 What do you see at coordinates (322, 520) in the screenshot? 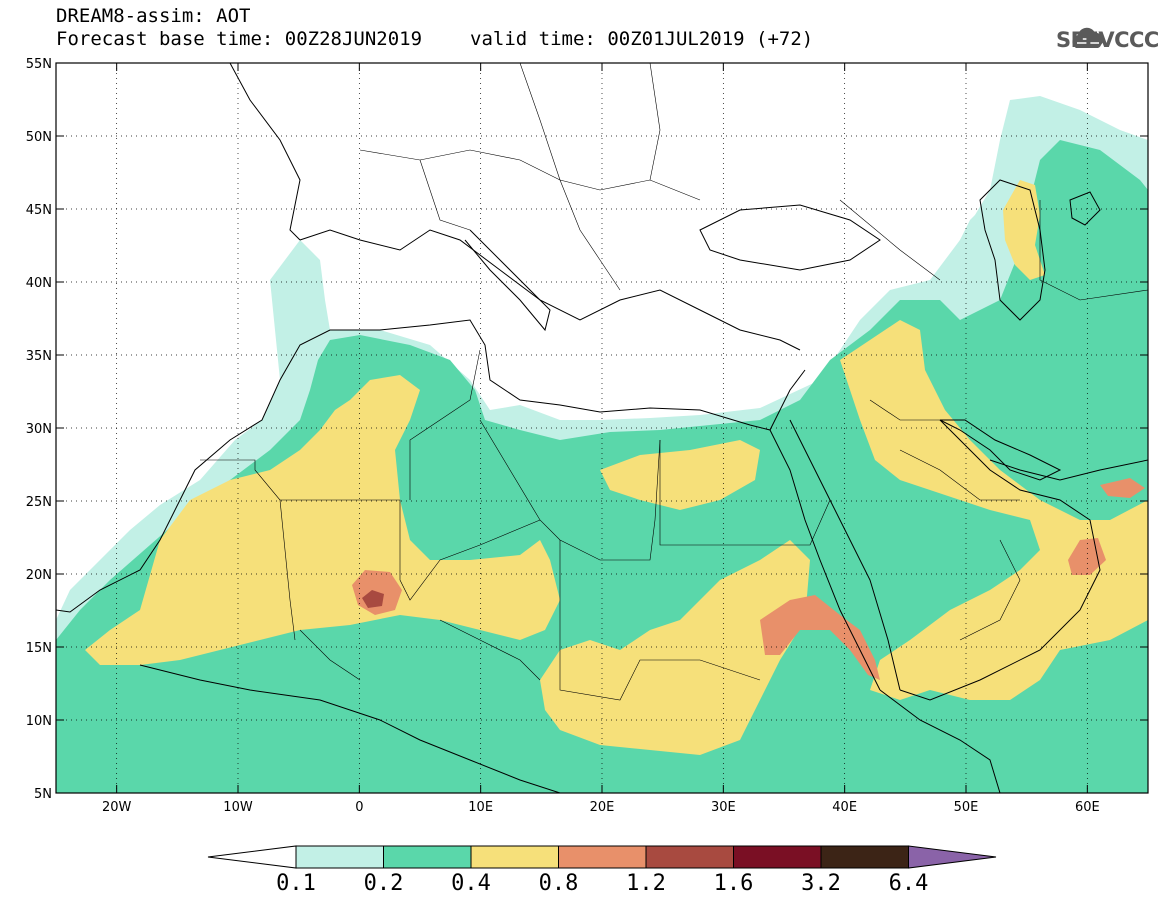
I see `aot-band-0-4-west` at bounding box center [322, 520].